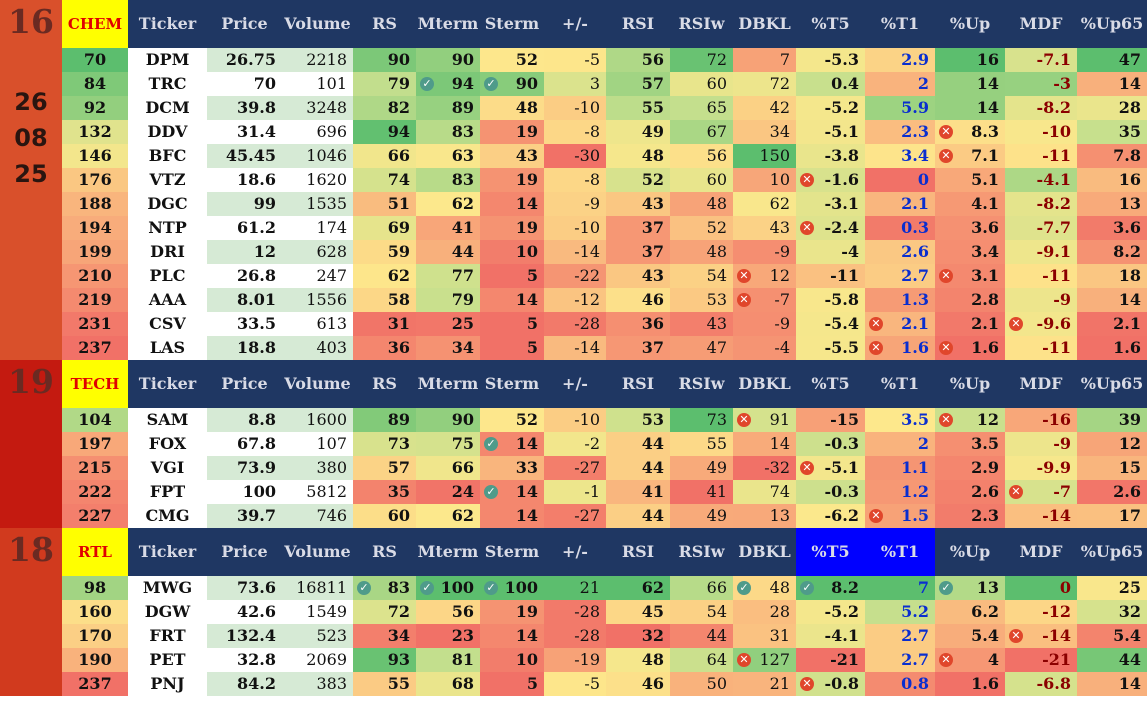 The height and width of the screenshot is (702, 1147). I want to click on cell-ticker: CMG, so click(167, 516).